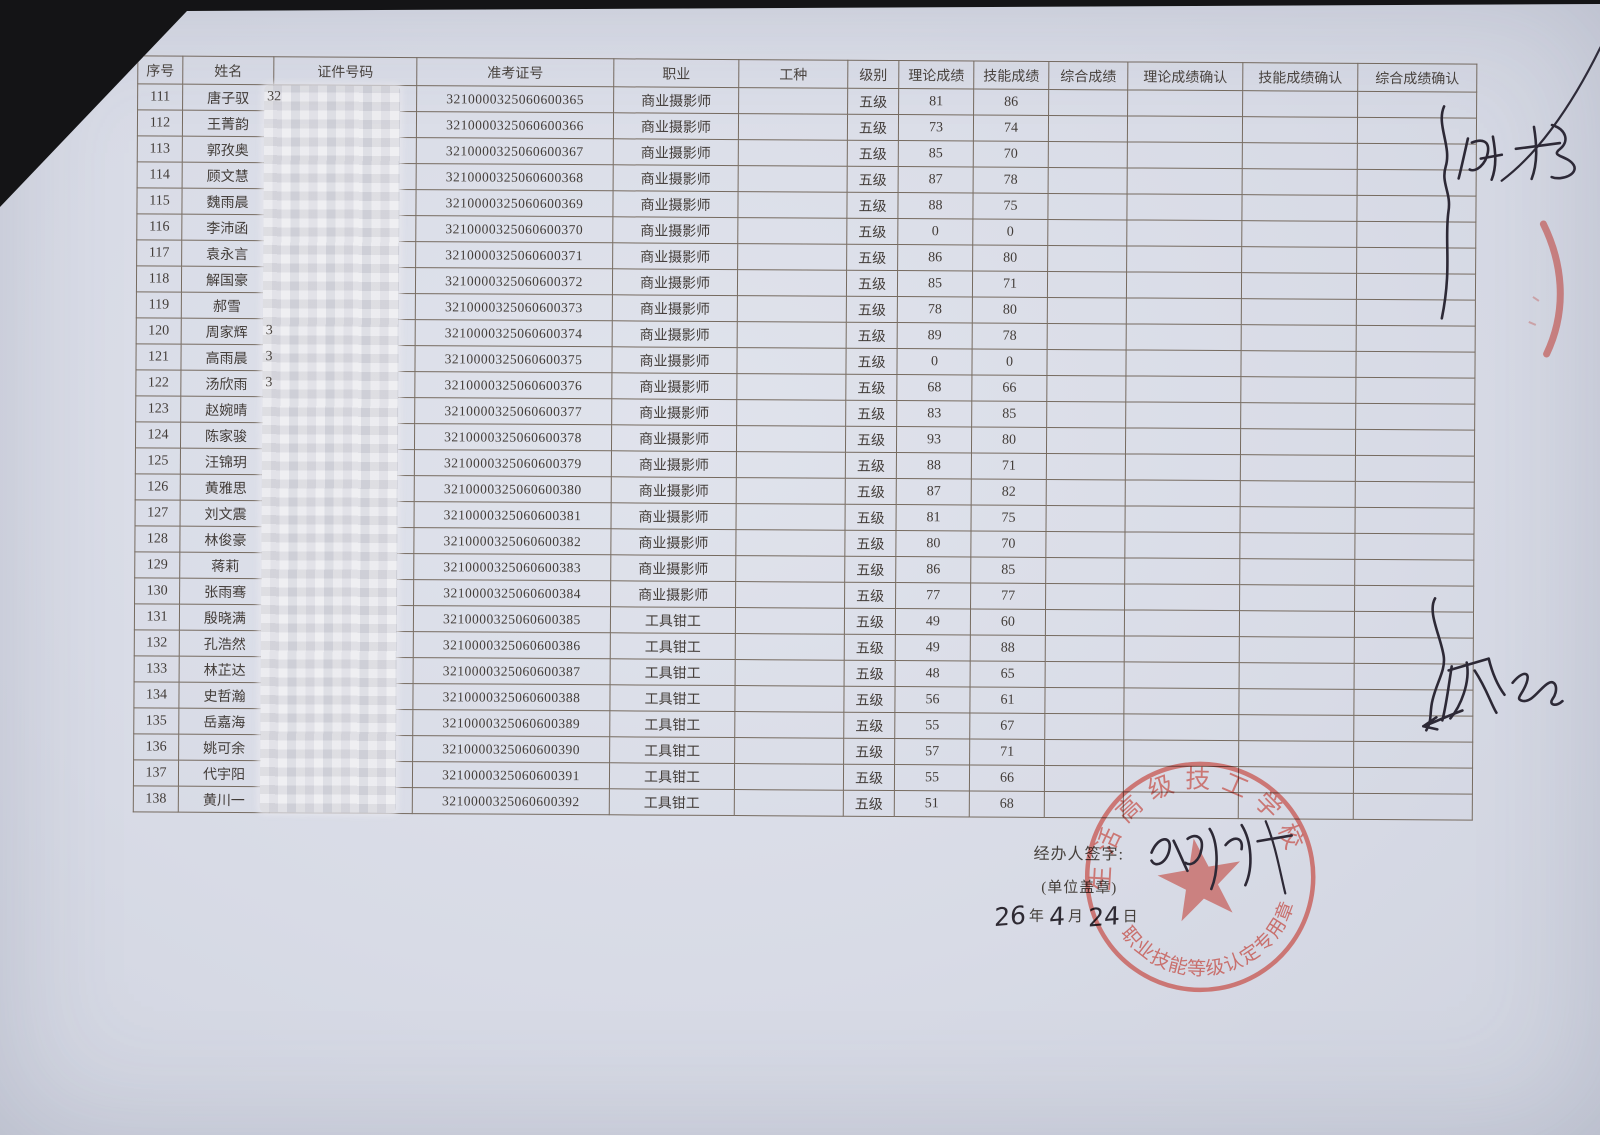 The width and height of the screenshot is (1600, 1135). Describe the element at coordinates (1546, 289) in the screenshot. I see `partial-stamp-fragment` at that location.